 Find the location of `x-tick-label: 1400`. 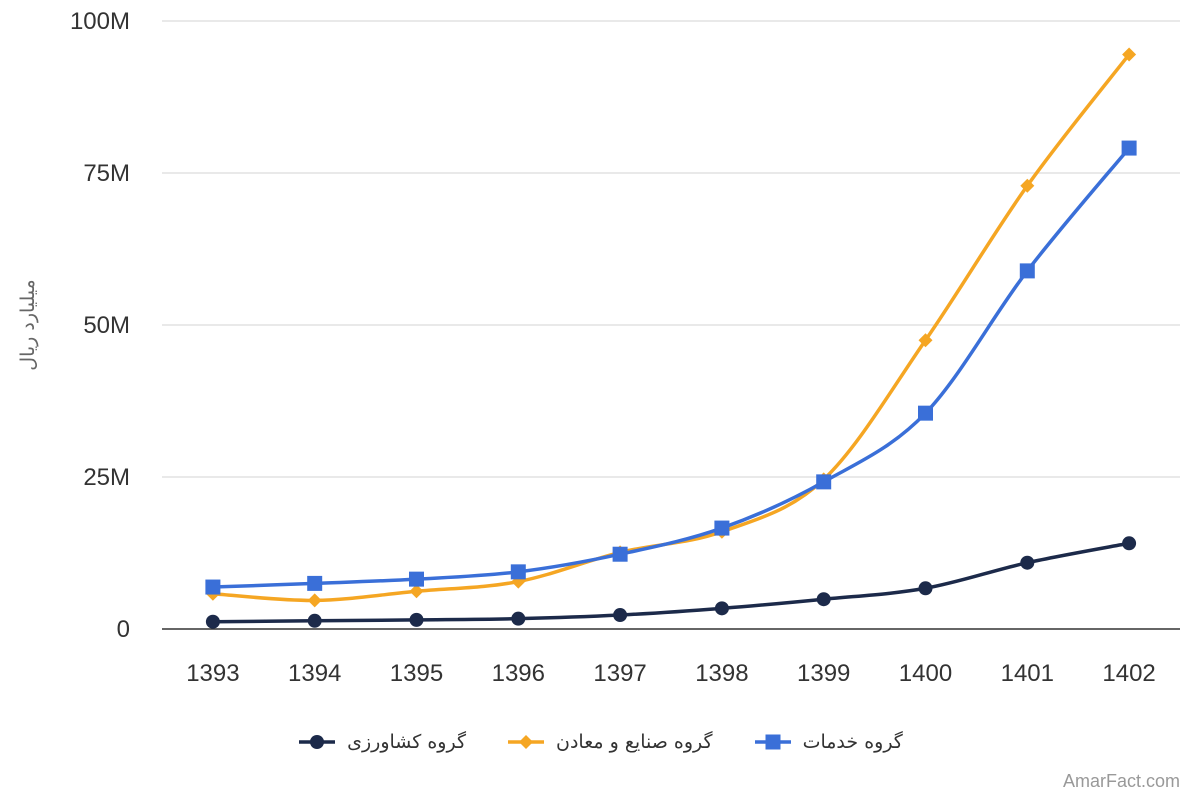

x-tick-label: 1400 is located at coordinates (925, 673).